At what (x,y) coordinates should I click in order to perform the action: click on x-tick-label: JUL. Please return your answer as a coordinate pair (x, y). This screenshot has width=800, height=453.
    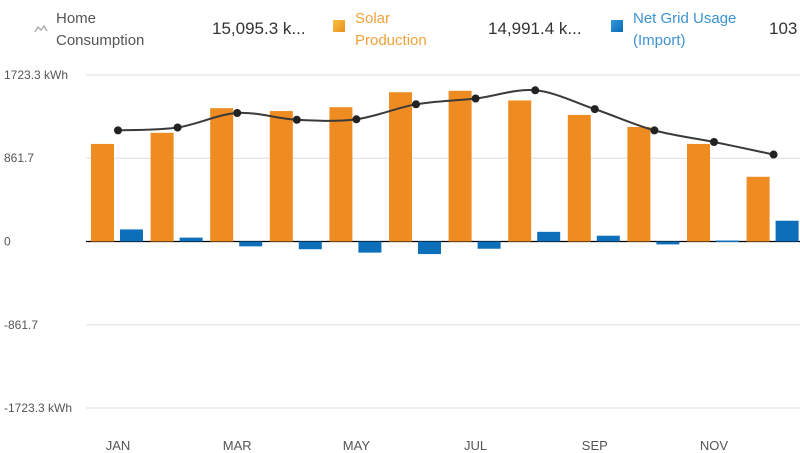
    Looking at the image, I should click on (475, 445).